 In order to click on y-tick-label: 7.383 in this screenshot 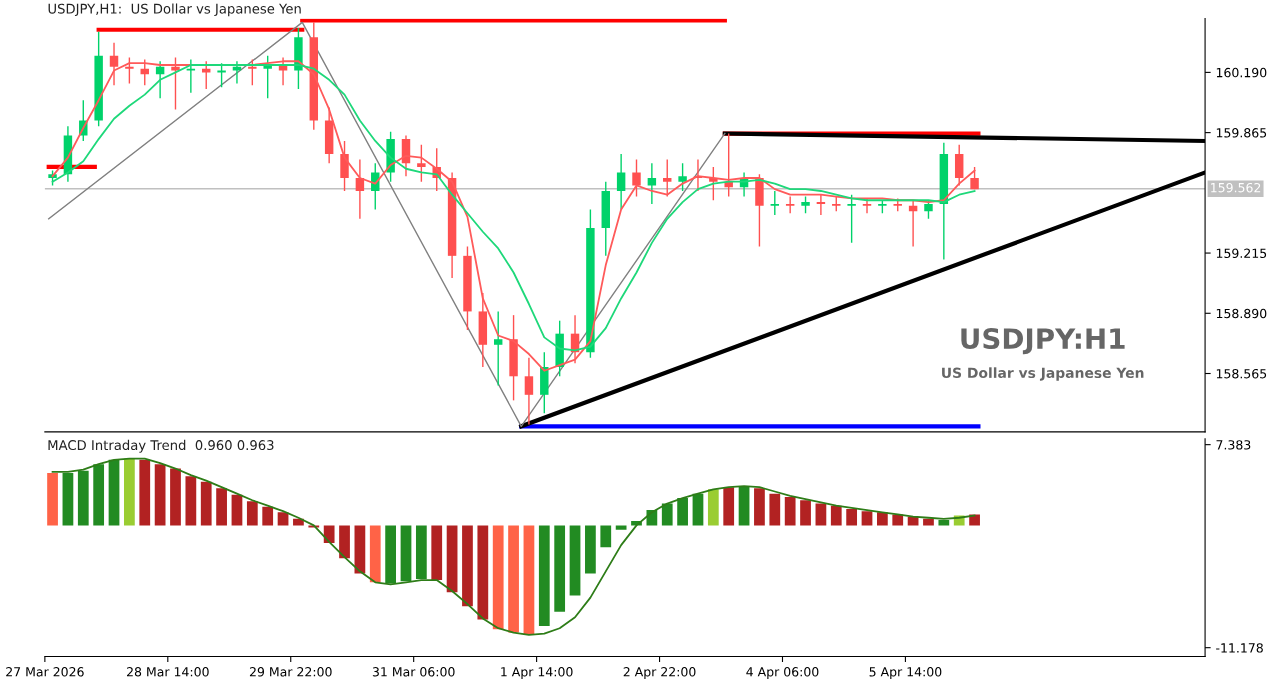, I will do `click(1233, 445)`.